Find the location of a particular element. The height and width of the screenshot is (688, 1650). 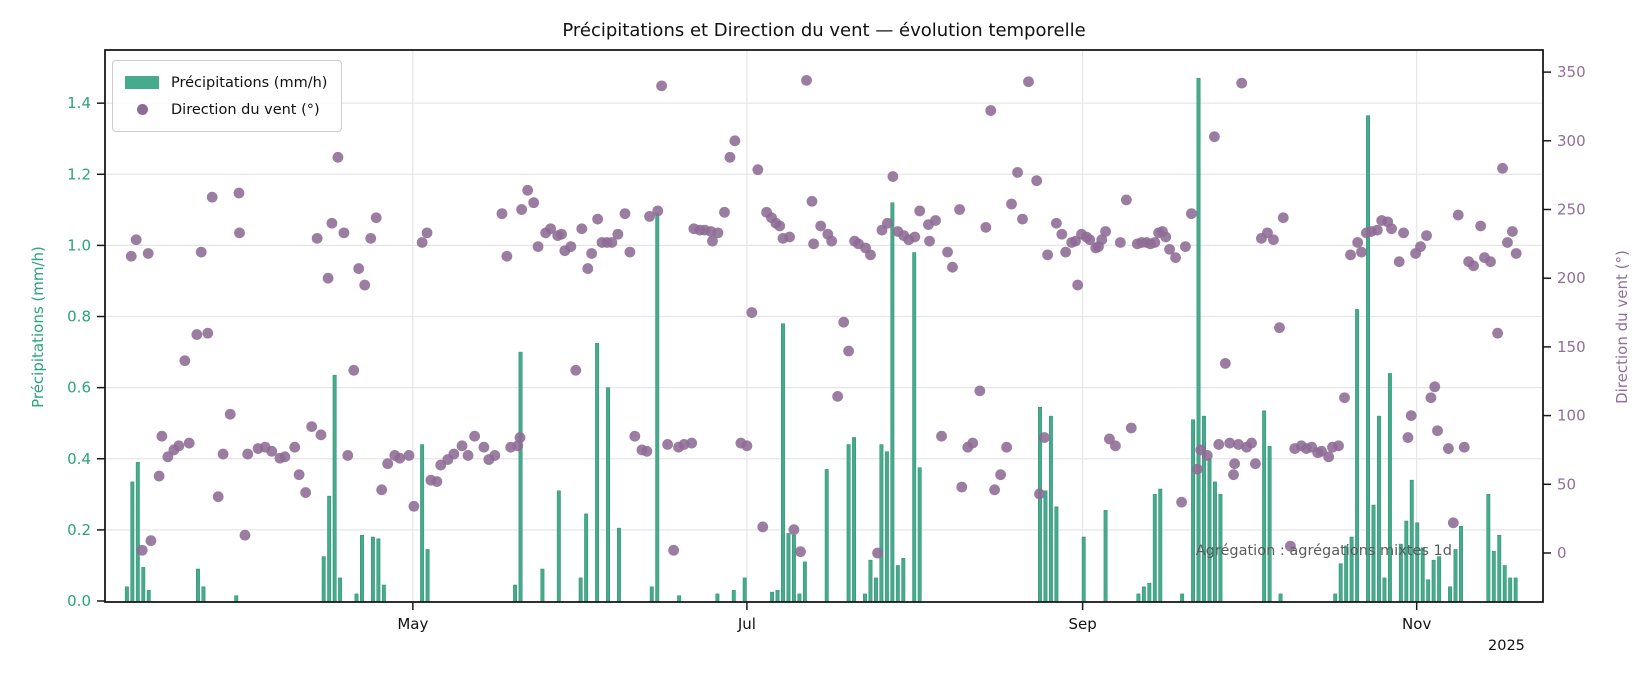

legend-label-precipitation: Précipitations (mm/h) is located at coordinates (249, 82).